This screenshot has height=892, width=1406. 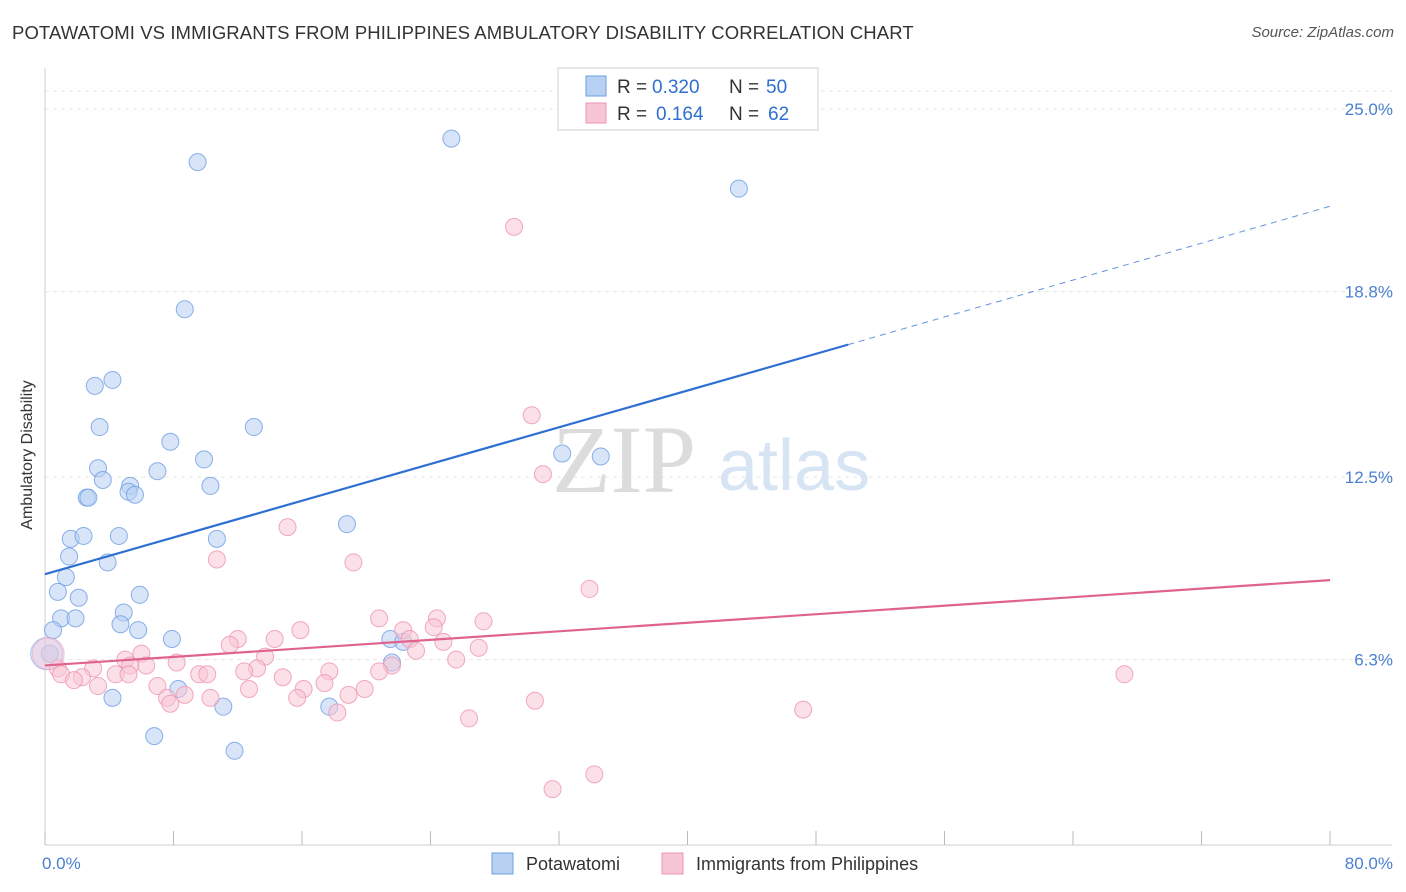 I want to click on x-tick-marks, so click(x=687, y=838).